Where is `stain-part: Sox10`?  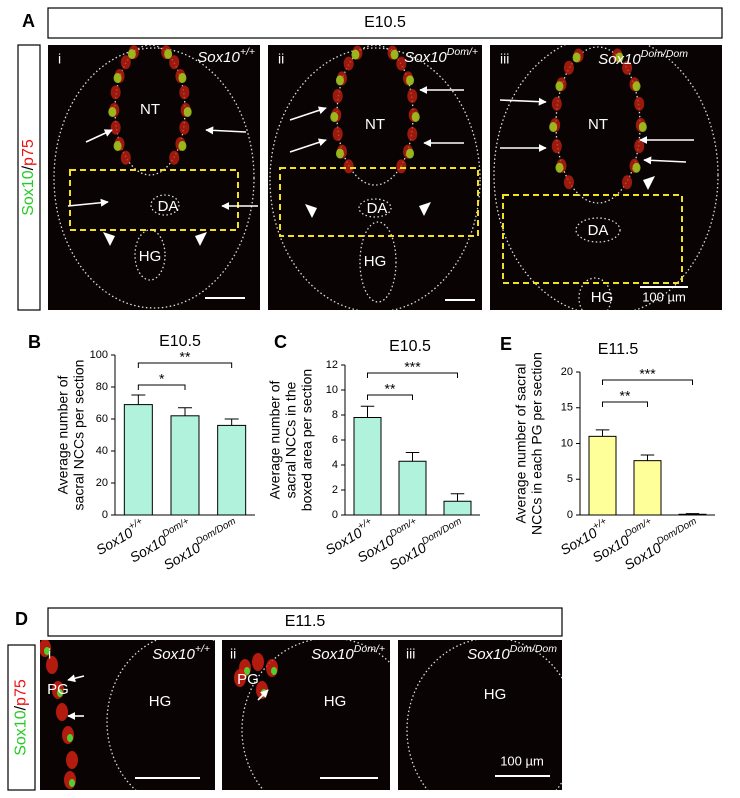
stain-part: Sox10 is located at coordinates (21, 732).